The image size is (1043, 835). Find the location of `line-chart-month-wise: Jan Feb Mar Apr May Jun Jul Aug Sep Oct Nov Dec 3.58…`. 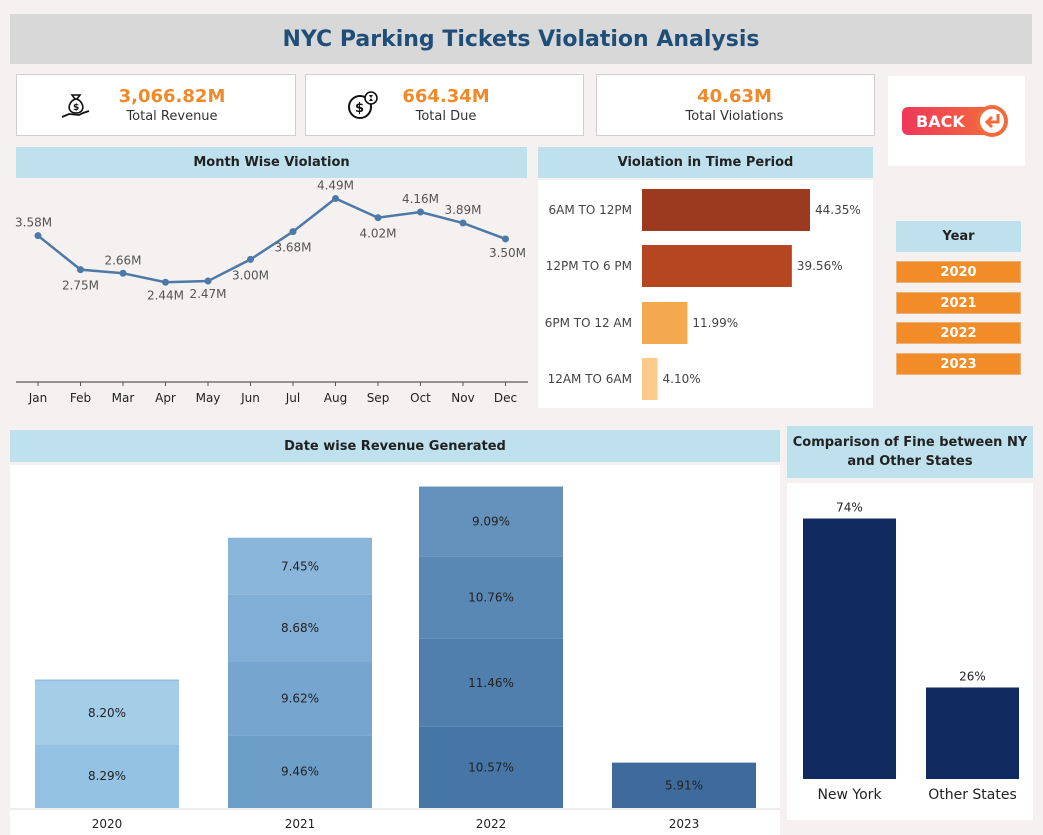

line-chart-month-wise: Jan Feb Mar Apr May Jun Jul Aug Sep Oct Nov Dec 3.58… is located at coordinates (271, 292).